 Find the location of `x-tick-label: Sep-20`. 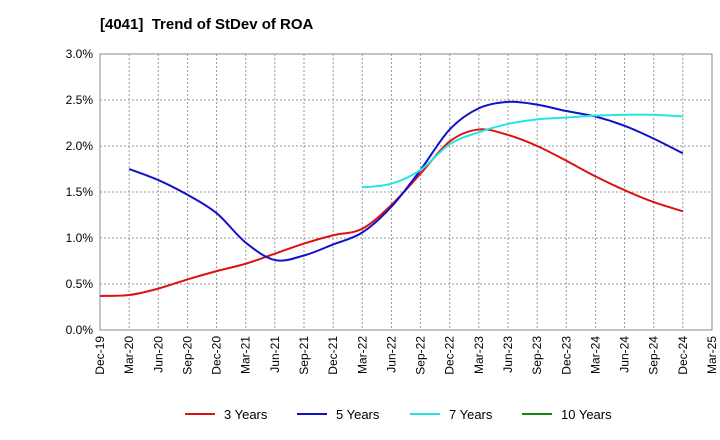

x-tick-label: Sep-20 is located at coordinates (187, 355).